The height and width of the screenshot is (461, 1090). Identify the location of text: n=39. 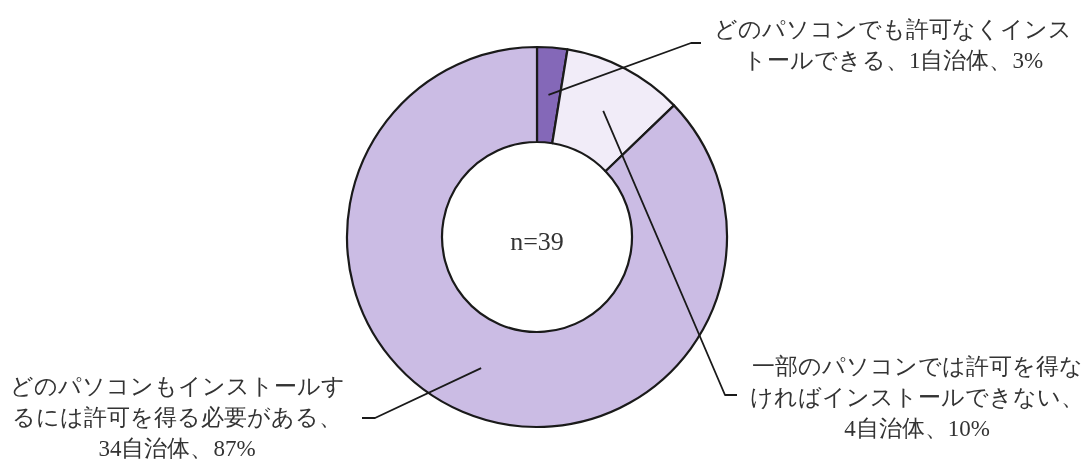
(537, 241).